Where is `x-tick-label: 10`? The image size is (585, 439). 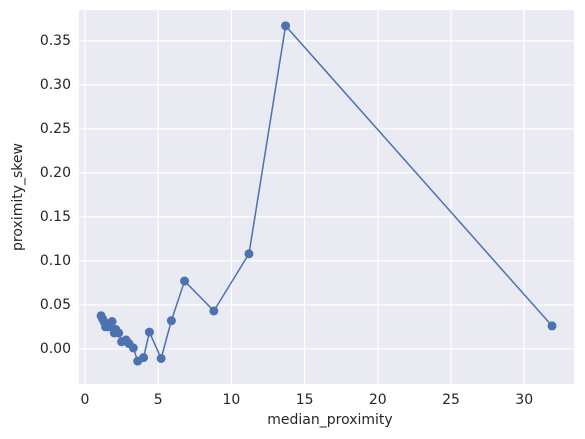
x-tick-label: 10 is located at coordinates (231, 400).